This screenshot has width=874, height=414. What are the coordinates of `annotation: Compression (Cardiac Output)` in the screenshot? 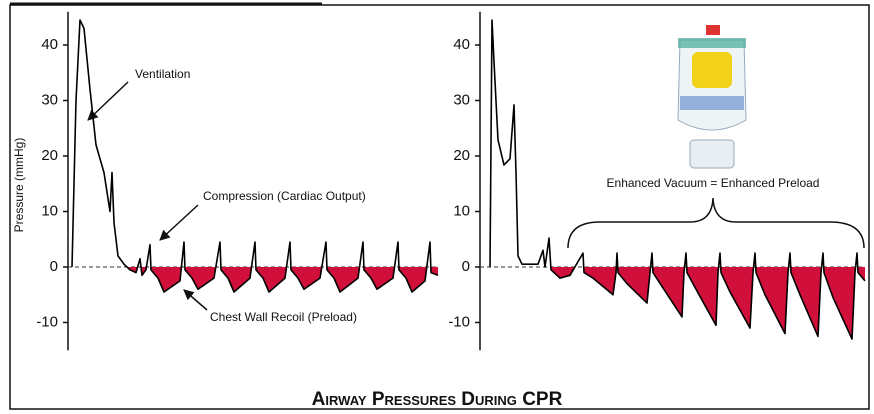 It's located at (284, 196).